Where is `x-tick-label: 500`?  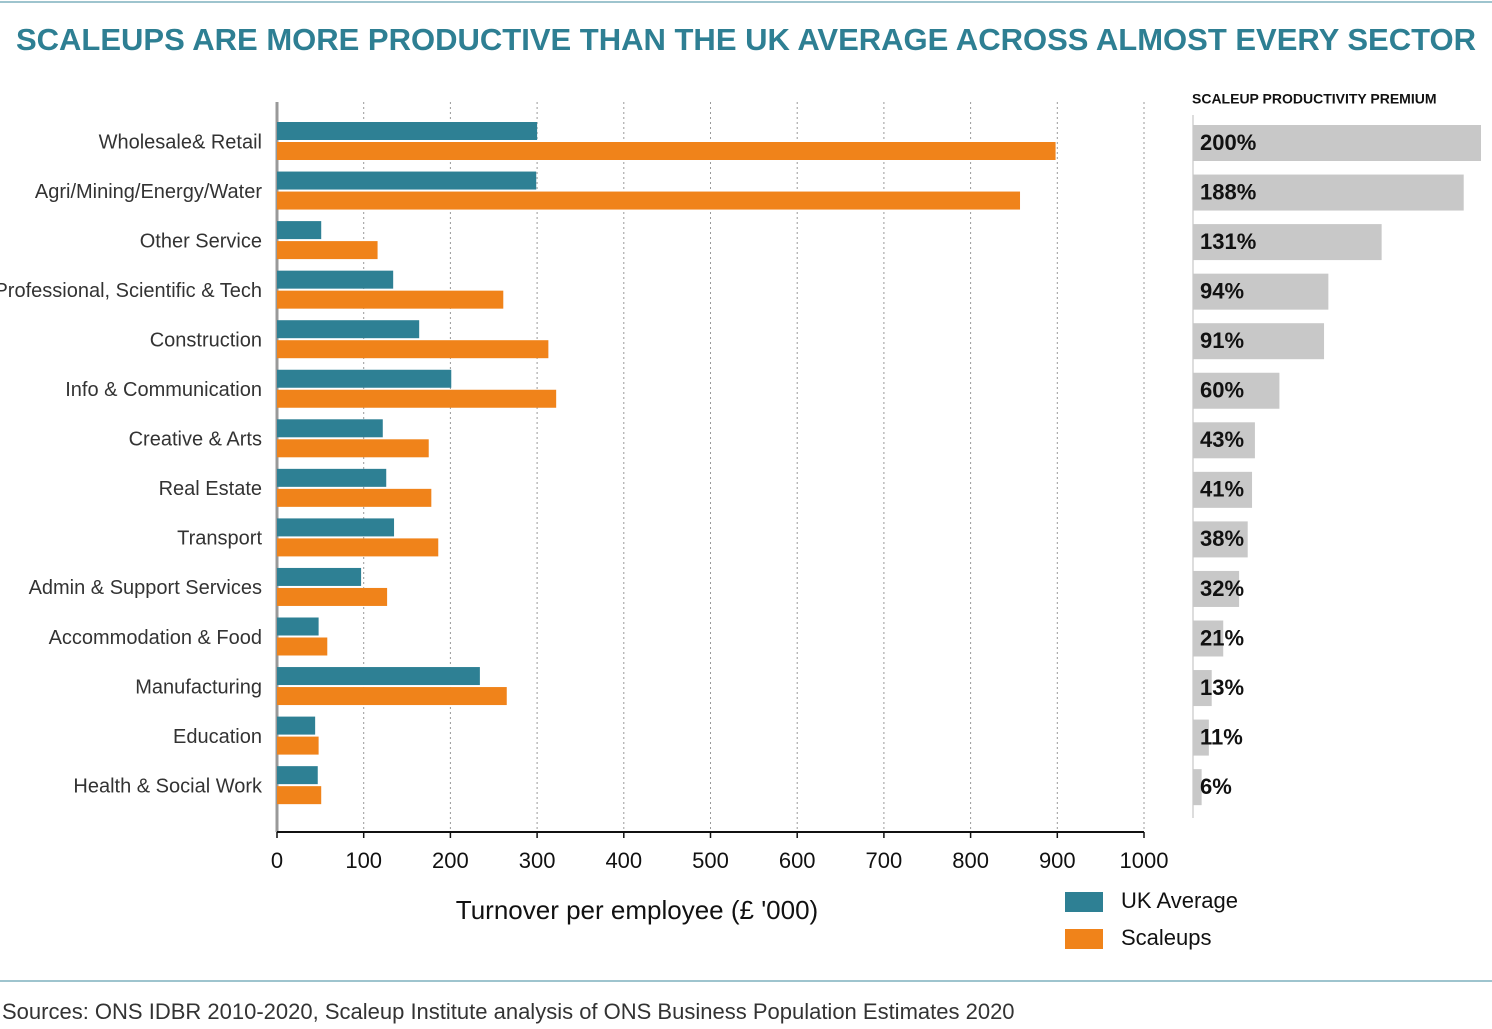 x-tick-label: 500 is located at coordinates (710, 860).